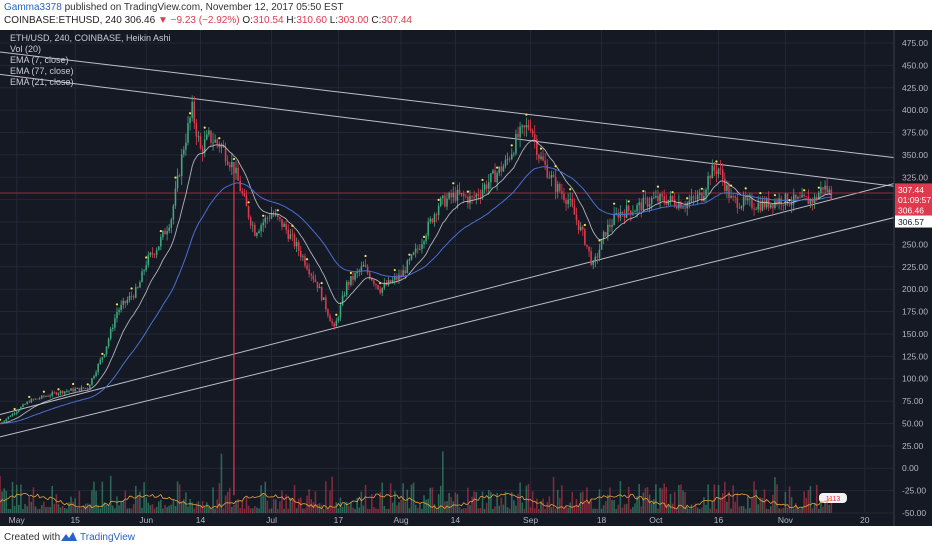 The height and width of the screenshot is (550, 932). I want to click on legend-vol: Vol (20), so click(26, 49).